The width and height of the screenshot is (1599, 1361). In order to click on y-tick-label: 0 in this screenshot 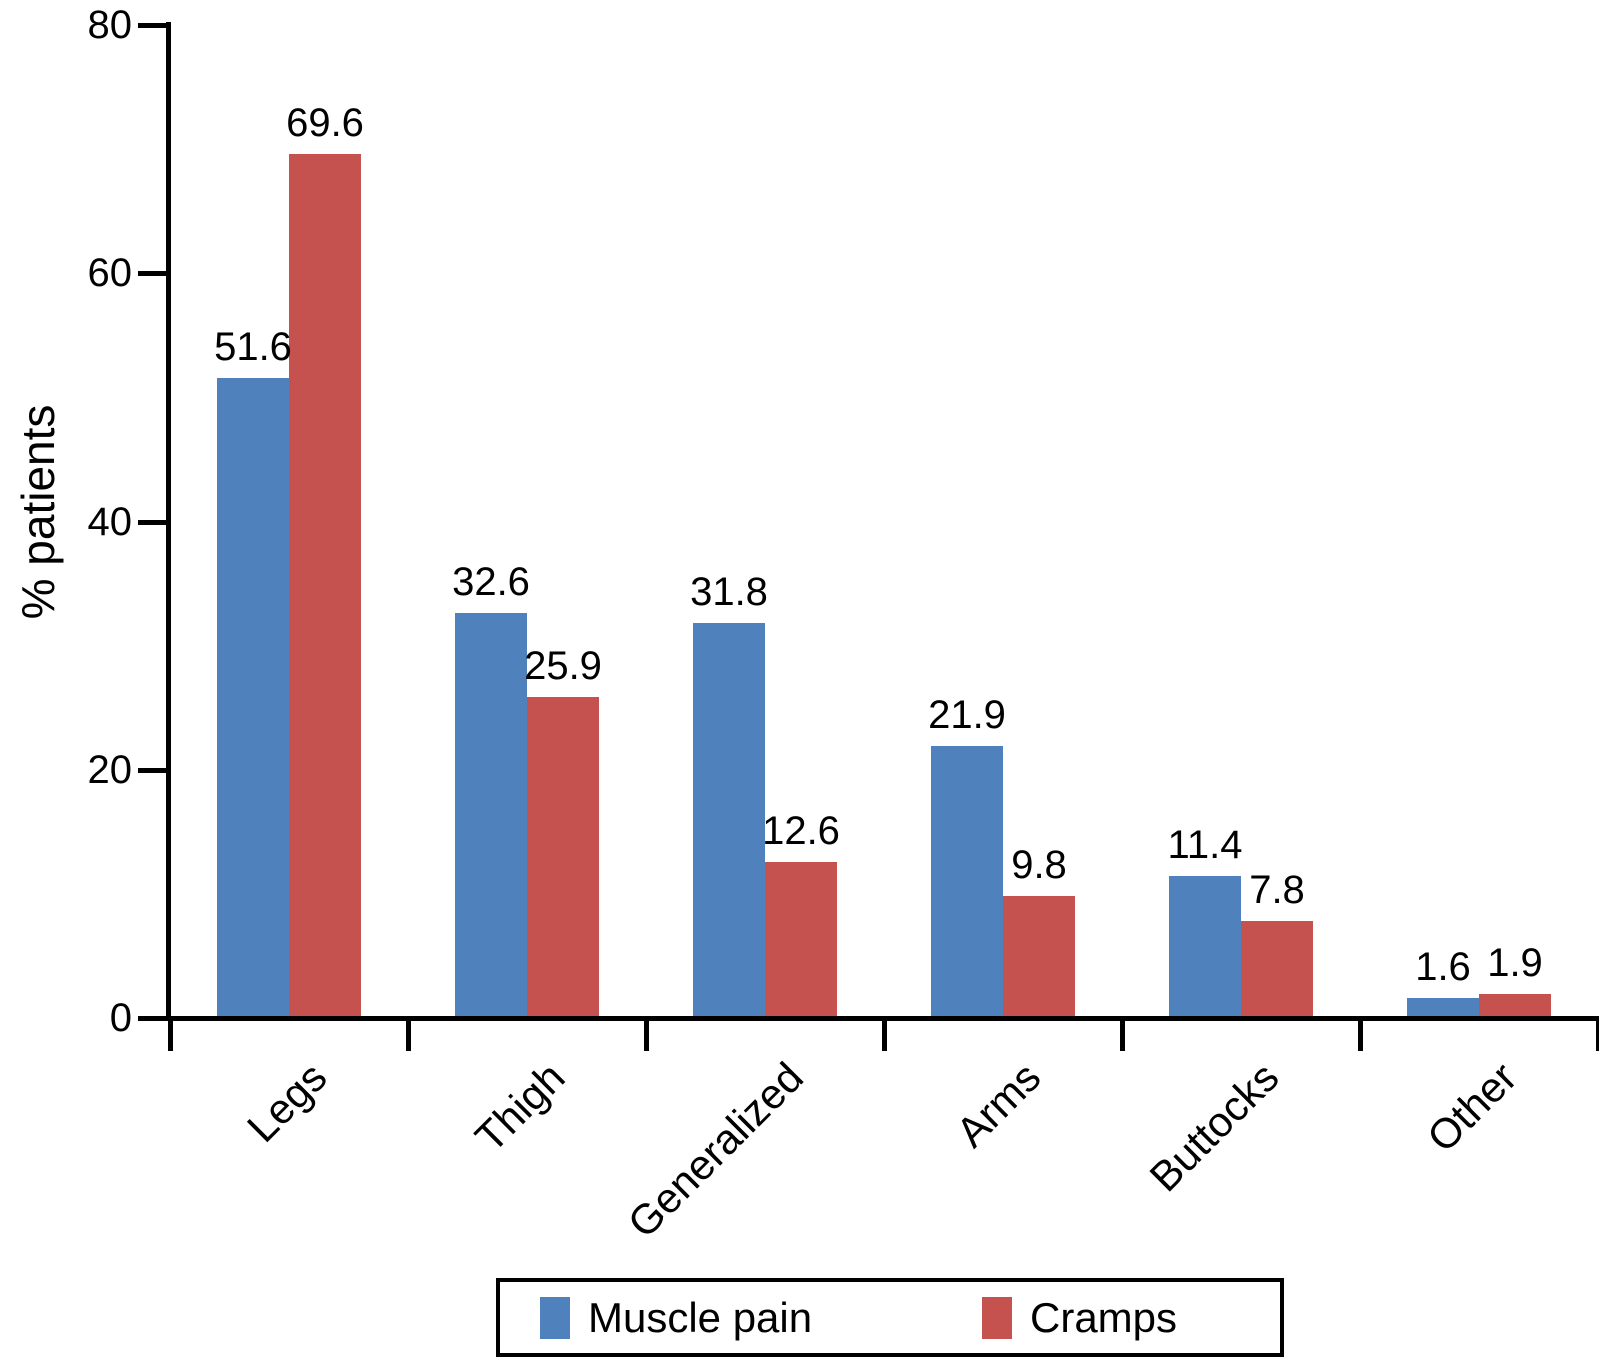, I will do `click(120, 1018)`.